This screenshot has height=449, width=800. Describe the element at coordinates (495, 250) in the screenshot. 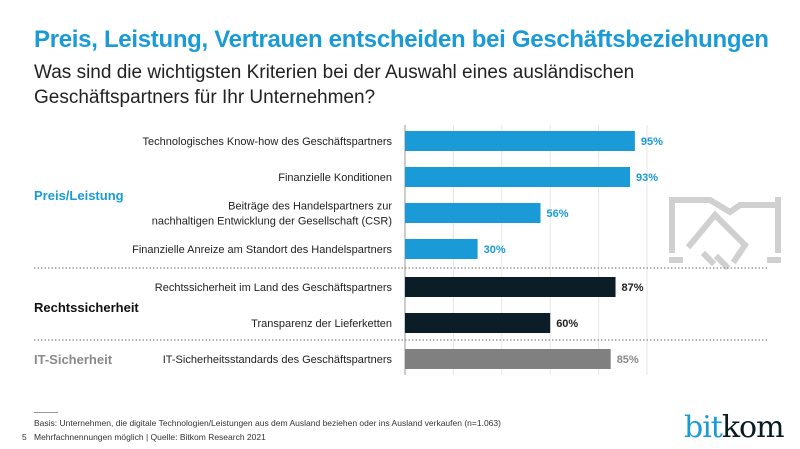

I see `value-label: 30%` at that location.